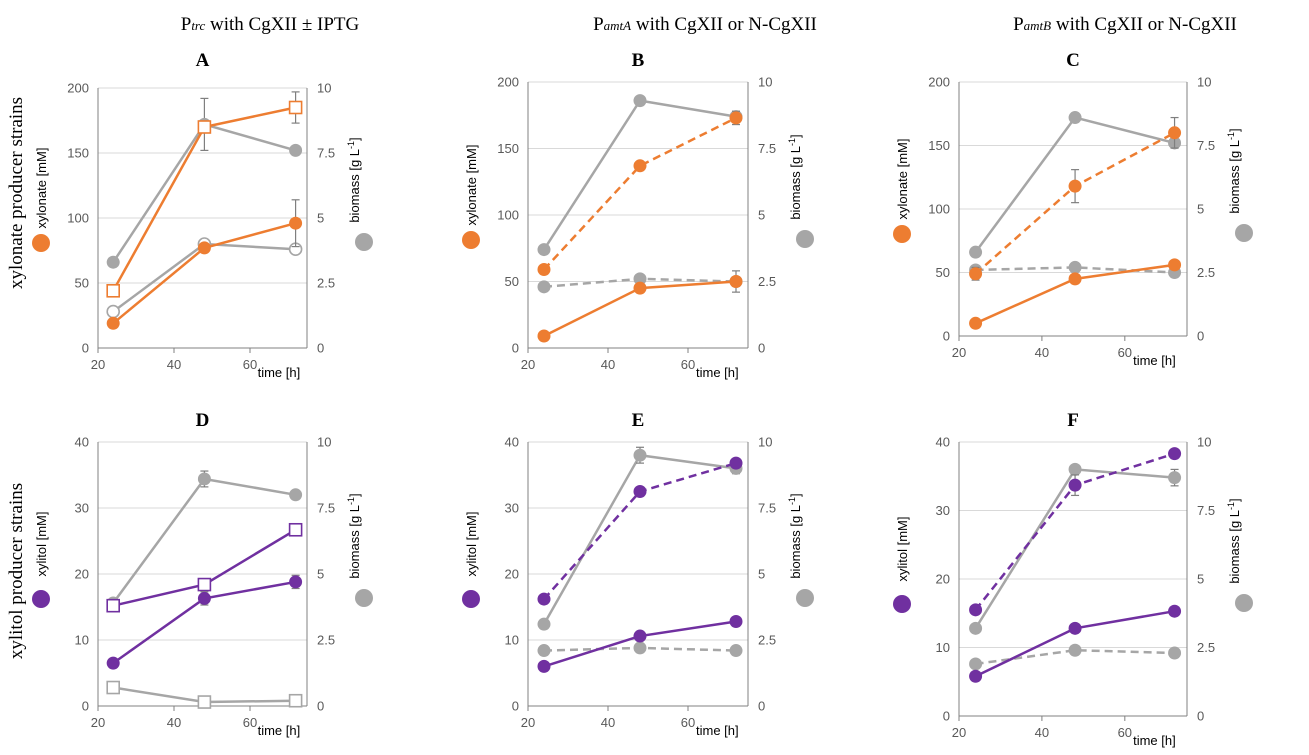 This screenshot has width=1309, height=755. What do you see at coordinates (638, 420) in the screenshot?
I see `panel-letter: E` at bounding box center [638, 420].